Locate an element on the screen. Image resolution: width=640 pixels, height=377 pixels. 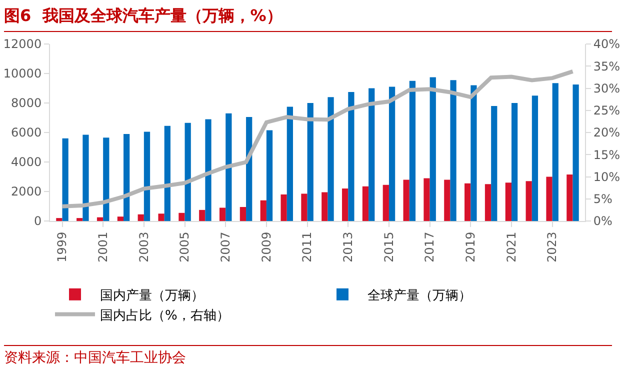
y2-tick-label: 10% is located at coordinates (606, 177).